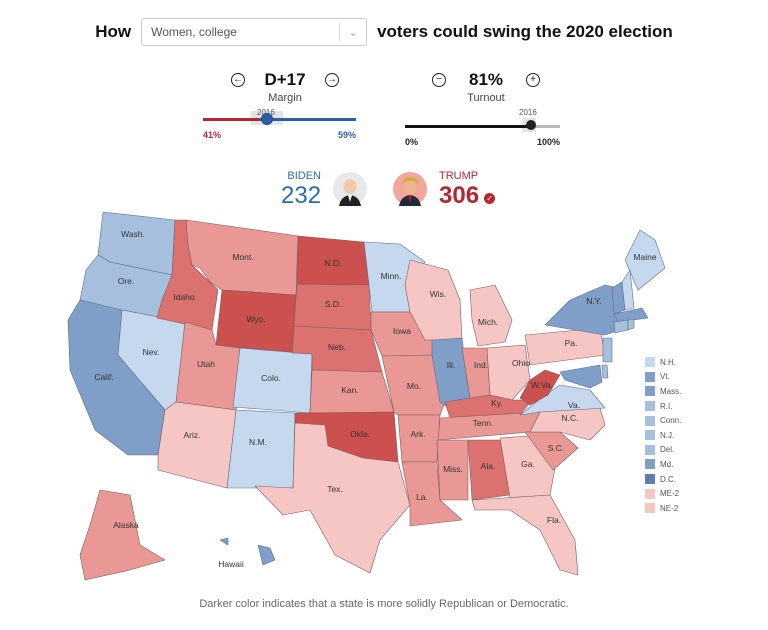 This screenshot has width=768, height=630. I want to click on turnout-value: 81%, so click(486, 79).